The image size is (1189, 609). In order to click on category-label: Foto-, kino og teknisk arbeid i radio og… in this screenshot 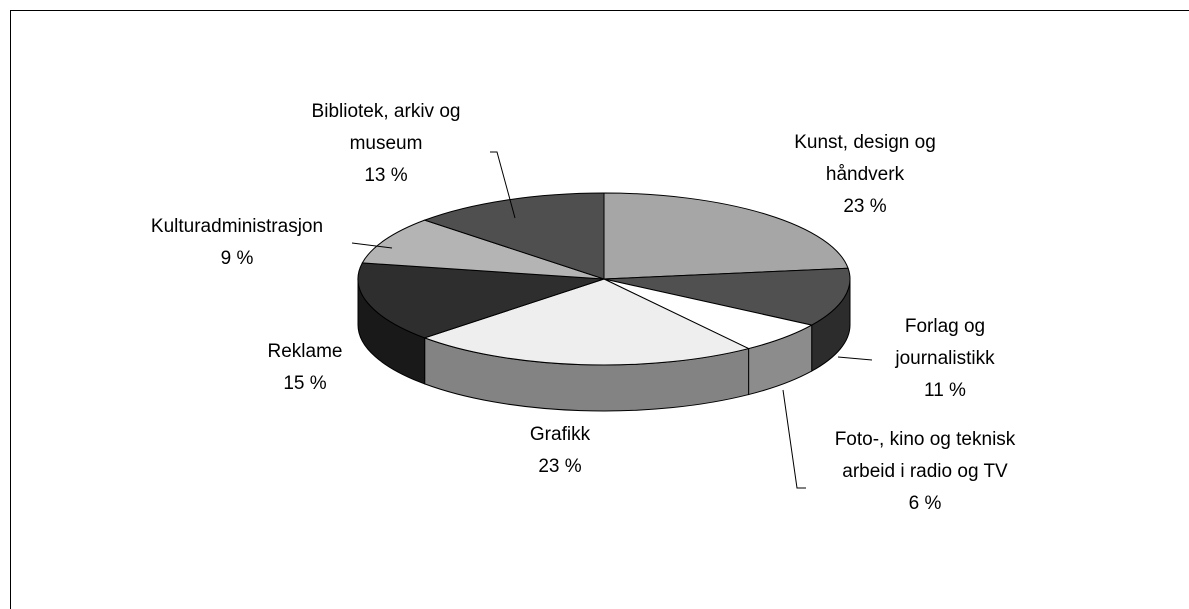, I will do `click(925, 455)`.